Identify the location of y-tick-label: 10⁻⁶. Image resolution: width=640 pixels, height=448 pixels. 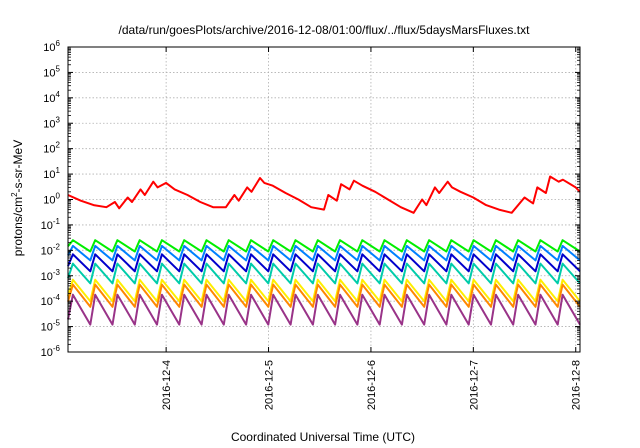
(51, 351).